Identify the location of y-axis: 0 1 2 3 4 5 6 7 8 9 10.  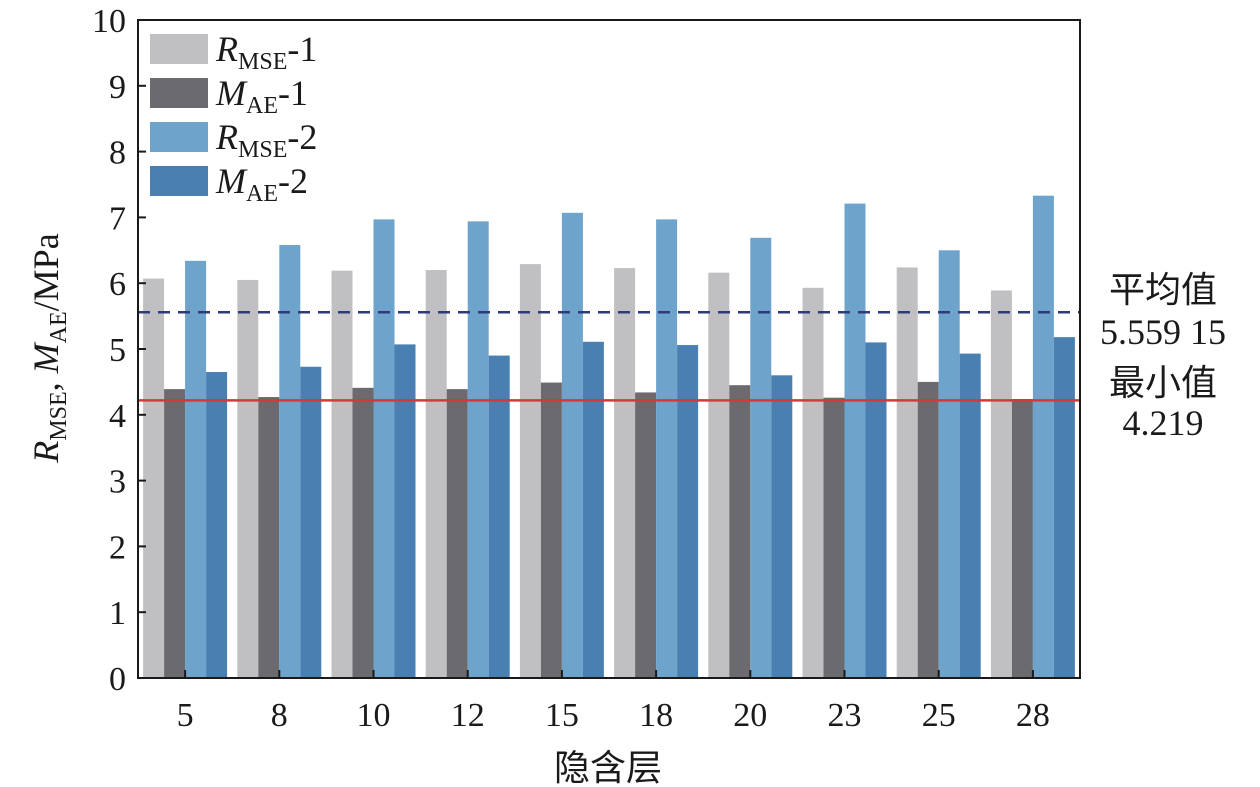
(119, 350).